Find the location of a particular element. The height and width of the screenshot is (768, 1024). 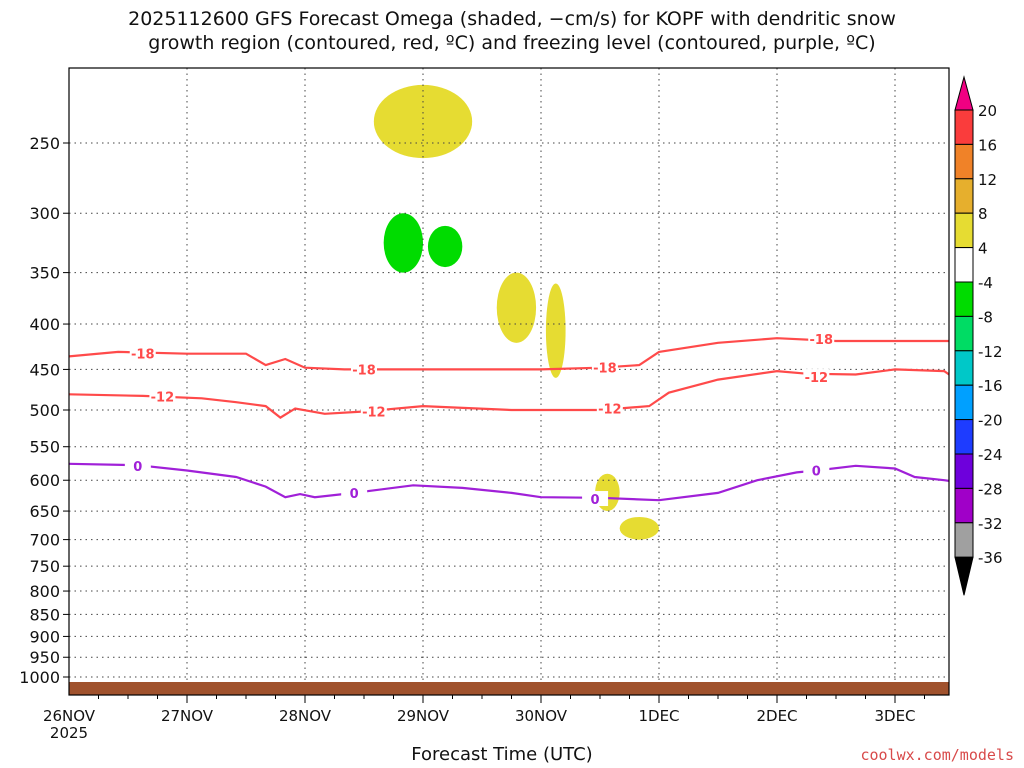

colorbar: -36 -32 -28 -24 -20 -16 -12 -8 -4 4 8 12 16 20 is located at coordinates (978, 335).